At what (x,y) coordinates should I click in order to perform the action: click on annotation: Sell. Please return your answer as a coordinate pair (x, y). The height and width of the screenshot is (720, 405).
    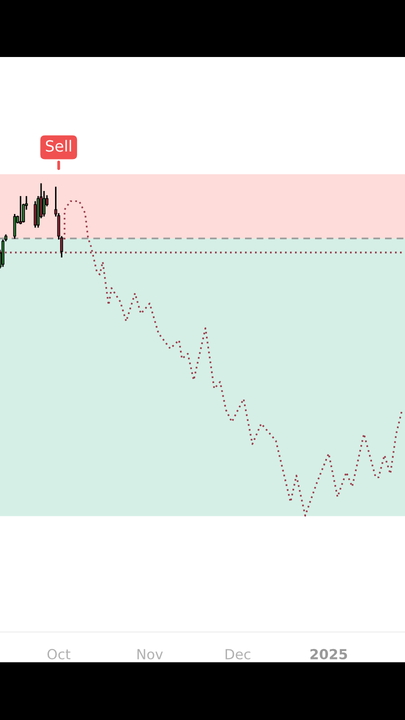
    Looking at the image, I should click on (59, 146).